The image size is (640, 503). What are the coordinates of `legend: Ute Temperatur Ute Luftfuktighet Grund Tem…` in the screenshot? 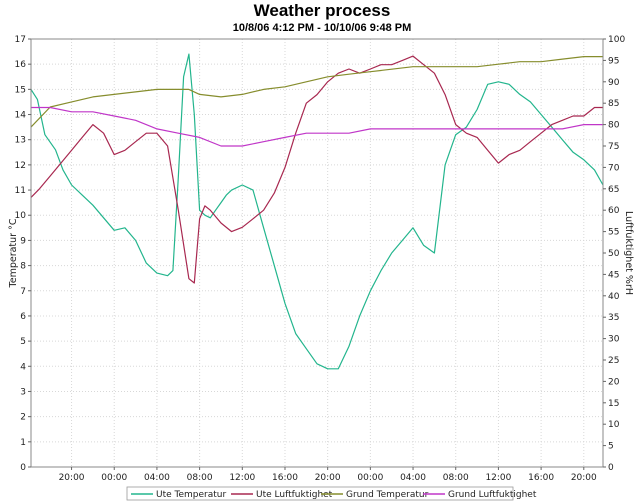 It's located at (331, 493).